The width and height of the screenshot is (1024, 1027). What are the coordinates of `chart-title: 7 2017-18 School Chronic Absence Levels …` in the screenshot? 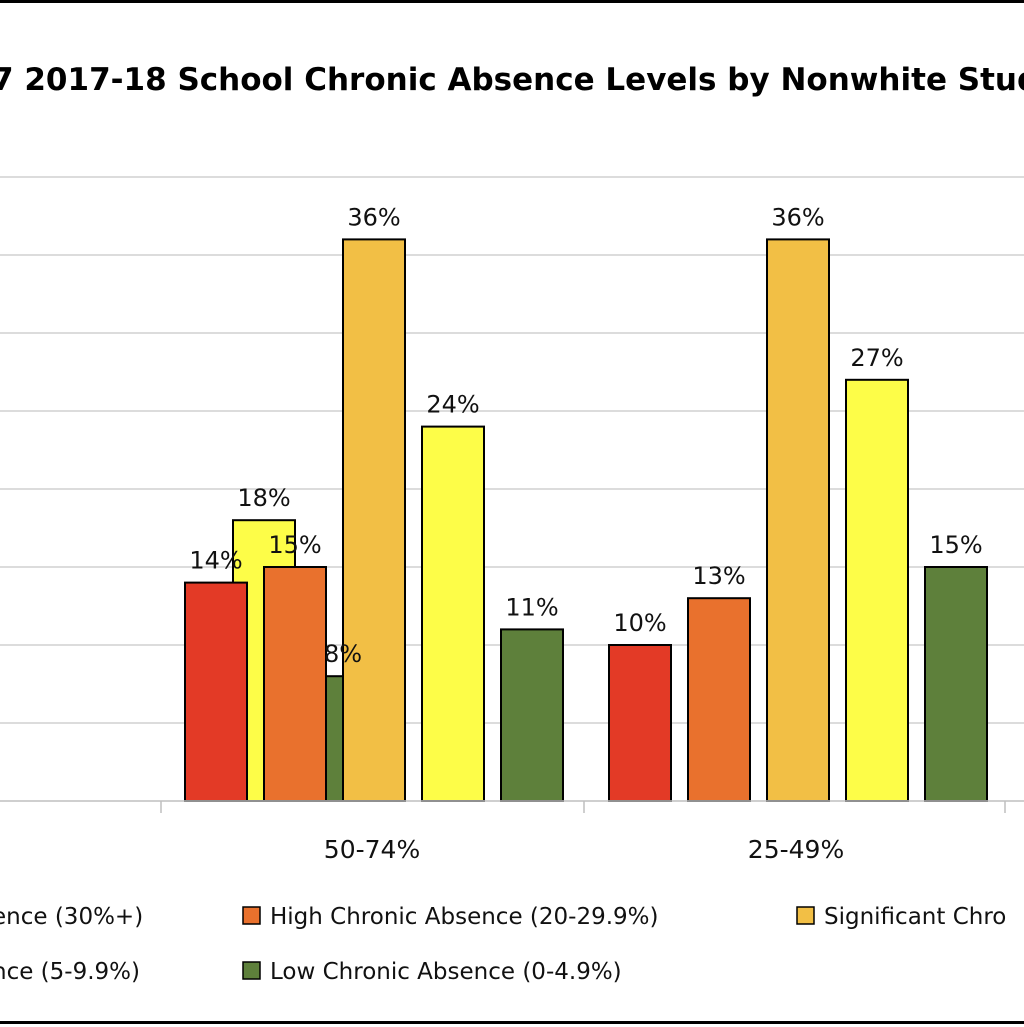 It's located at (512, 80).